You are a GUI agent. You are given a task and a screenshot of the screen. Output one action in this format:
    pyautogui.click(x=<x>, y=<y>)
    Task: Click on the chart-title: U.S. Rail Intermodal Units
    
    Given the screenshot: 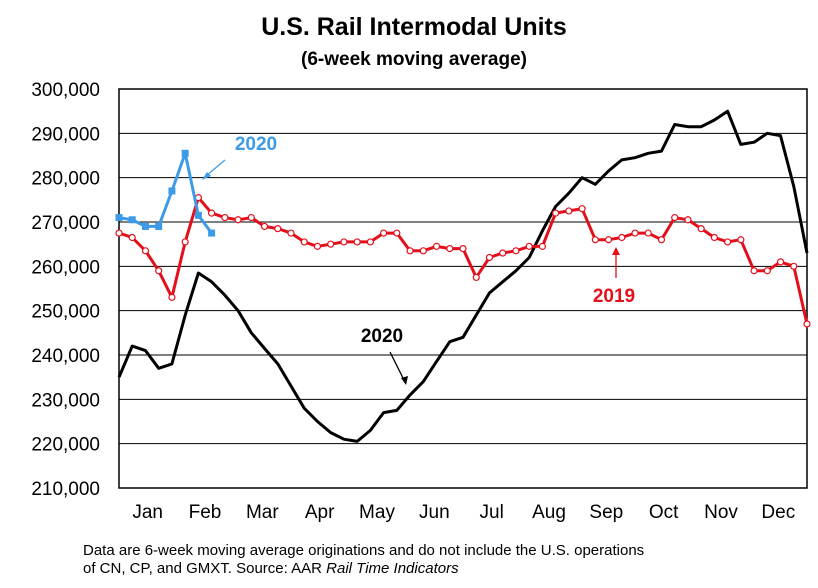 What is the action you would take?
    pyautogui.click(x=414, y=27)
    